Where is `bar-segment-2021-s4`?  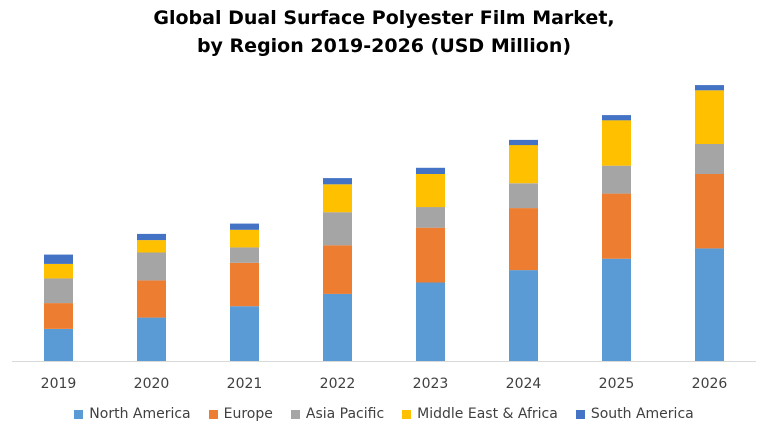
bar-segment-2021-s4 is located at coordinates (244, 226).